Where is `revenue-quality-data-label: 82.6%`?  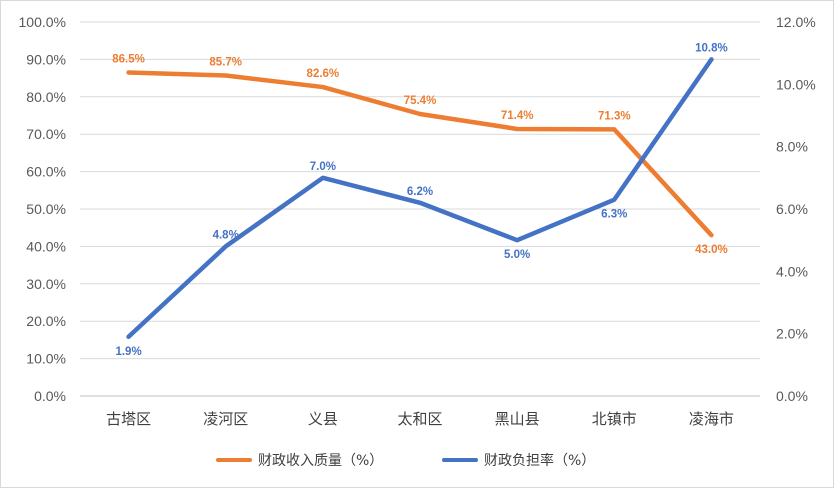 revenue-quality-data-label: 82.6% is located at coordinates (323, 74).